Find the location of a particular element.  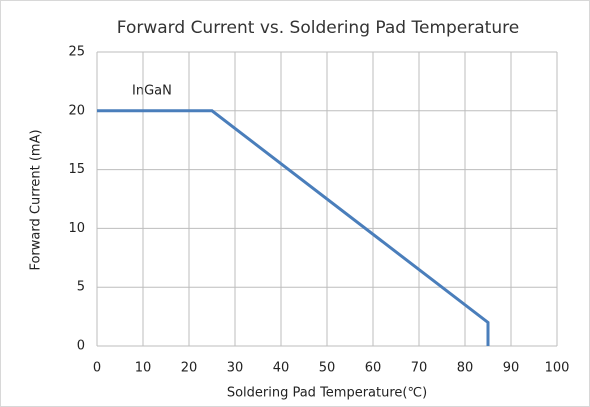

annotation: InGaN is located at coordinates (152, 91).